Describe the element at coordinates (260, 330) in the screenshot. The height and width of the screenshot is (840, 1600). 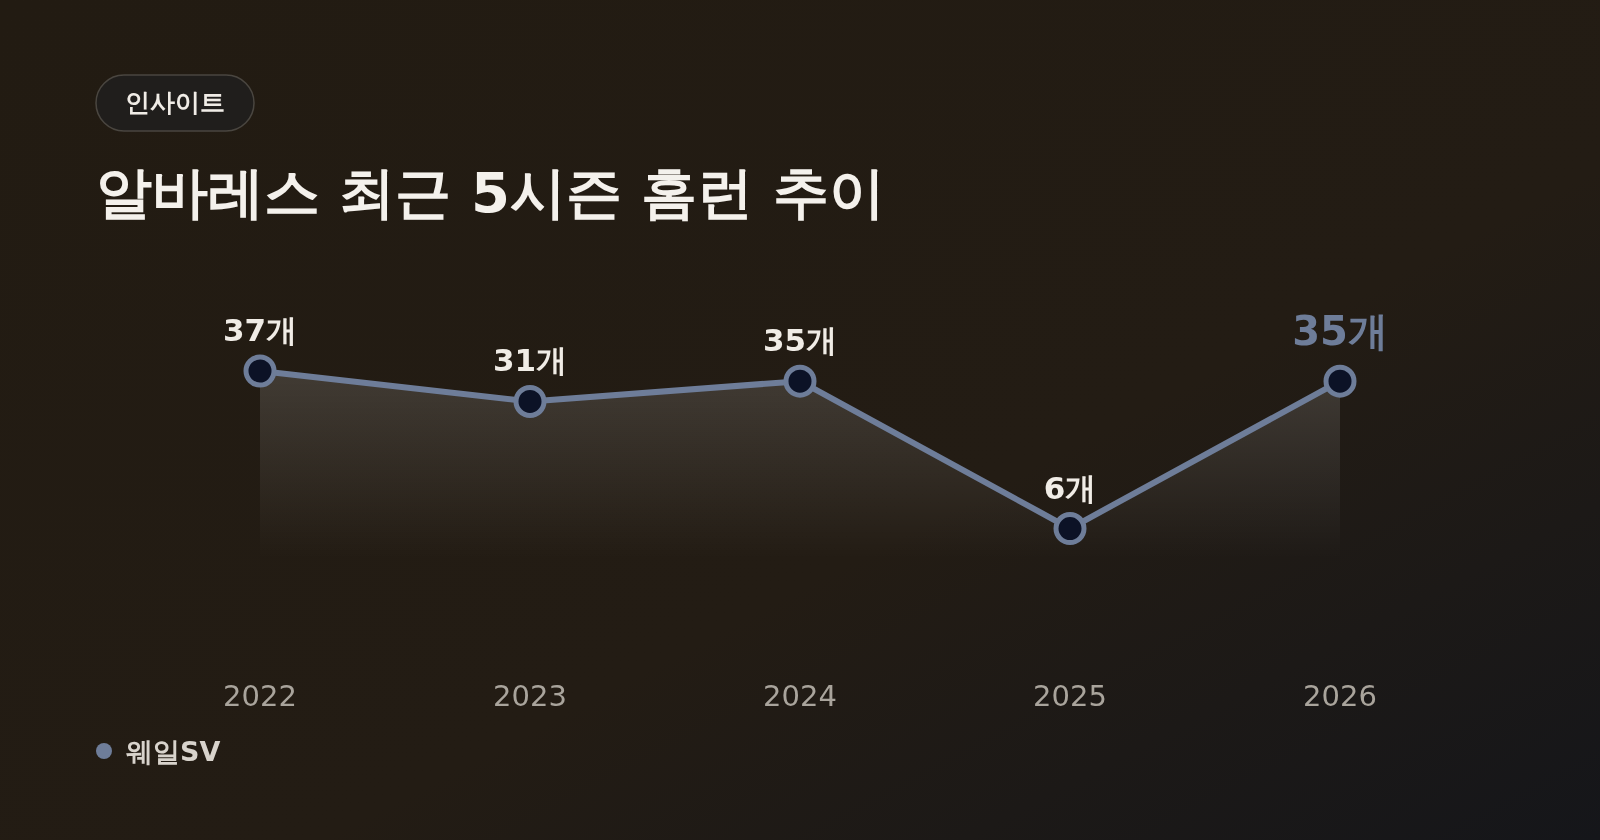
I see `data-label: 37개` at that location.